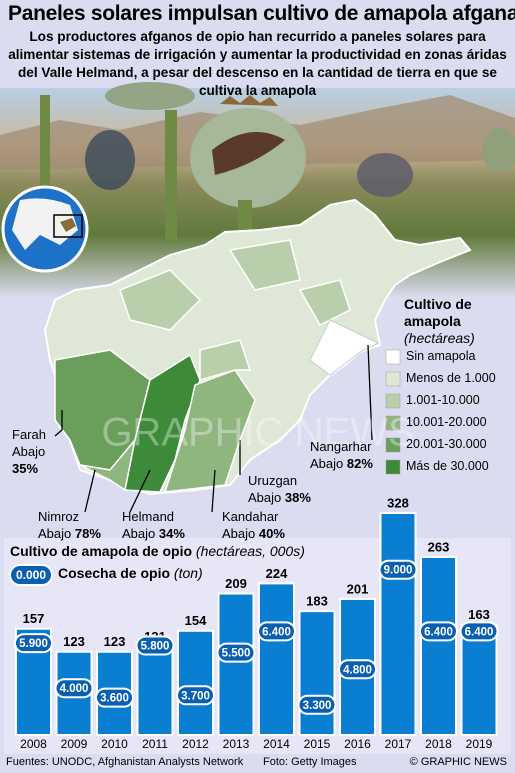 The height and width of the screenshot is (773, 515). I want to click on harvest-legend-name: Cosecha de opio, so click(114, 573).